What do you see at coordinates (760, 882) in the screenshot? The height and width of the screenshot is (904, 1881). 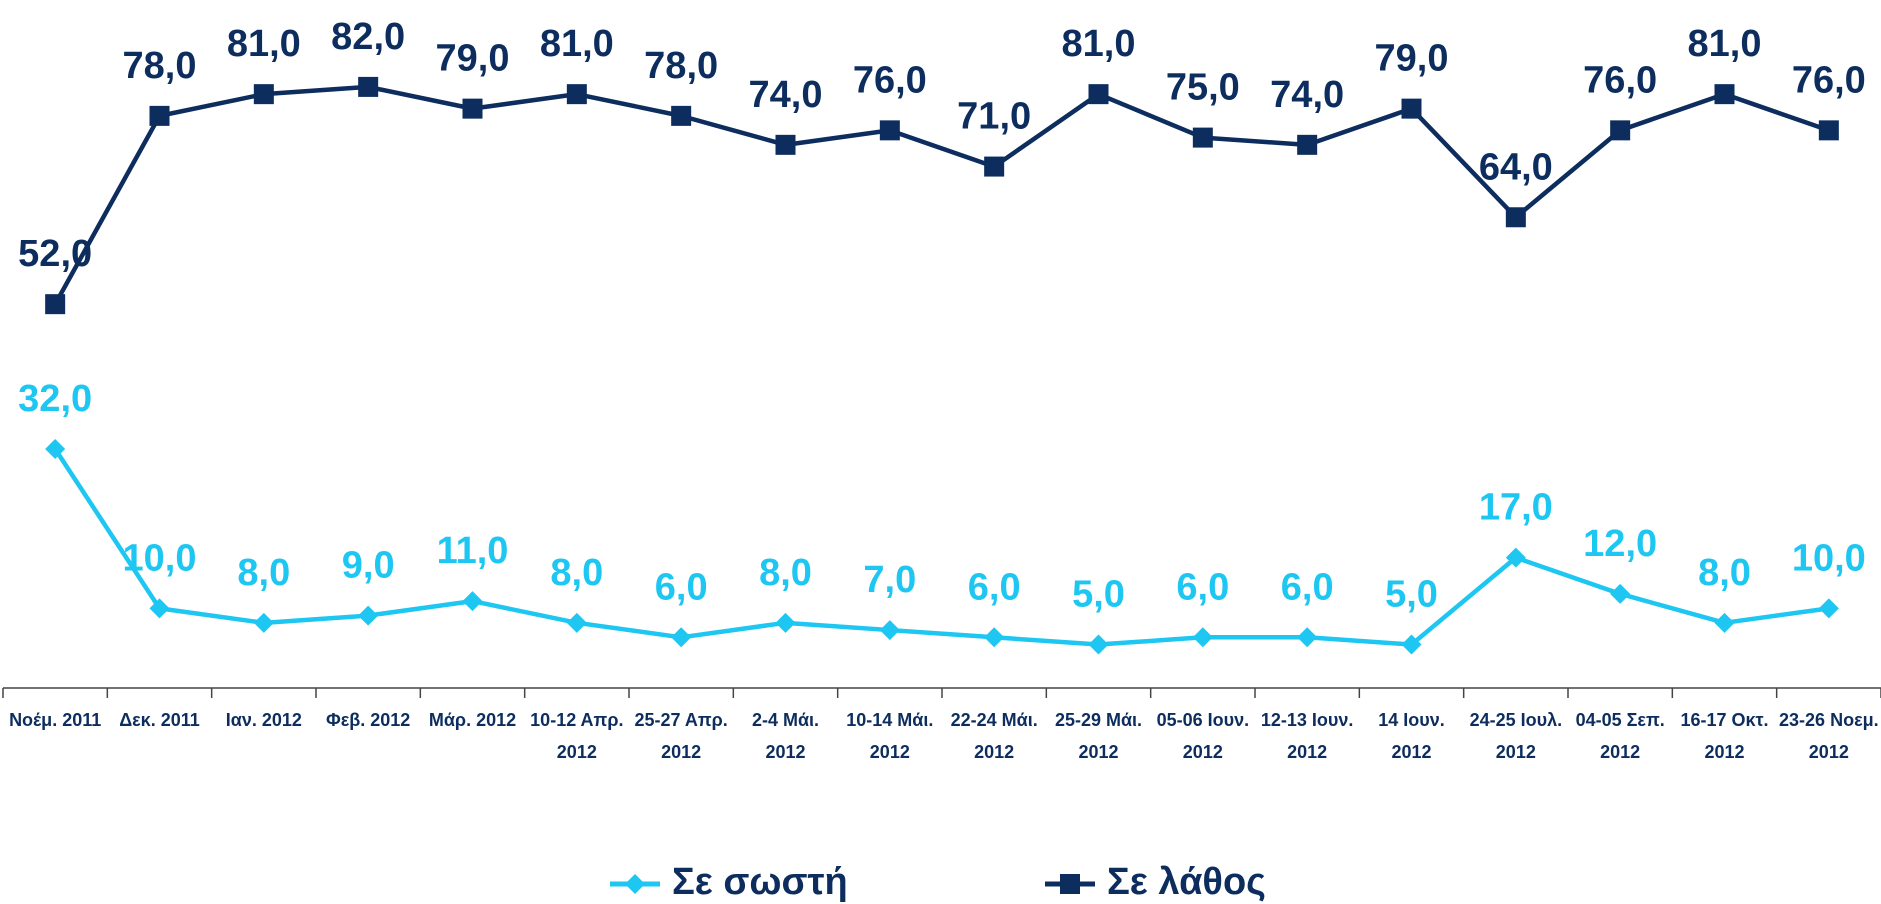 I see `legend-label: Σε σωστή` at bounding box center [760, 882].